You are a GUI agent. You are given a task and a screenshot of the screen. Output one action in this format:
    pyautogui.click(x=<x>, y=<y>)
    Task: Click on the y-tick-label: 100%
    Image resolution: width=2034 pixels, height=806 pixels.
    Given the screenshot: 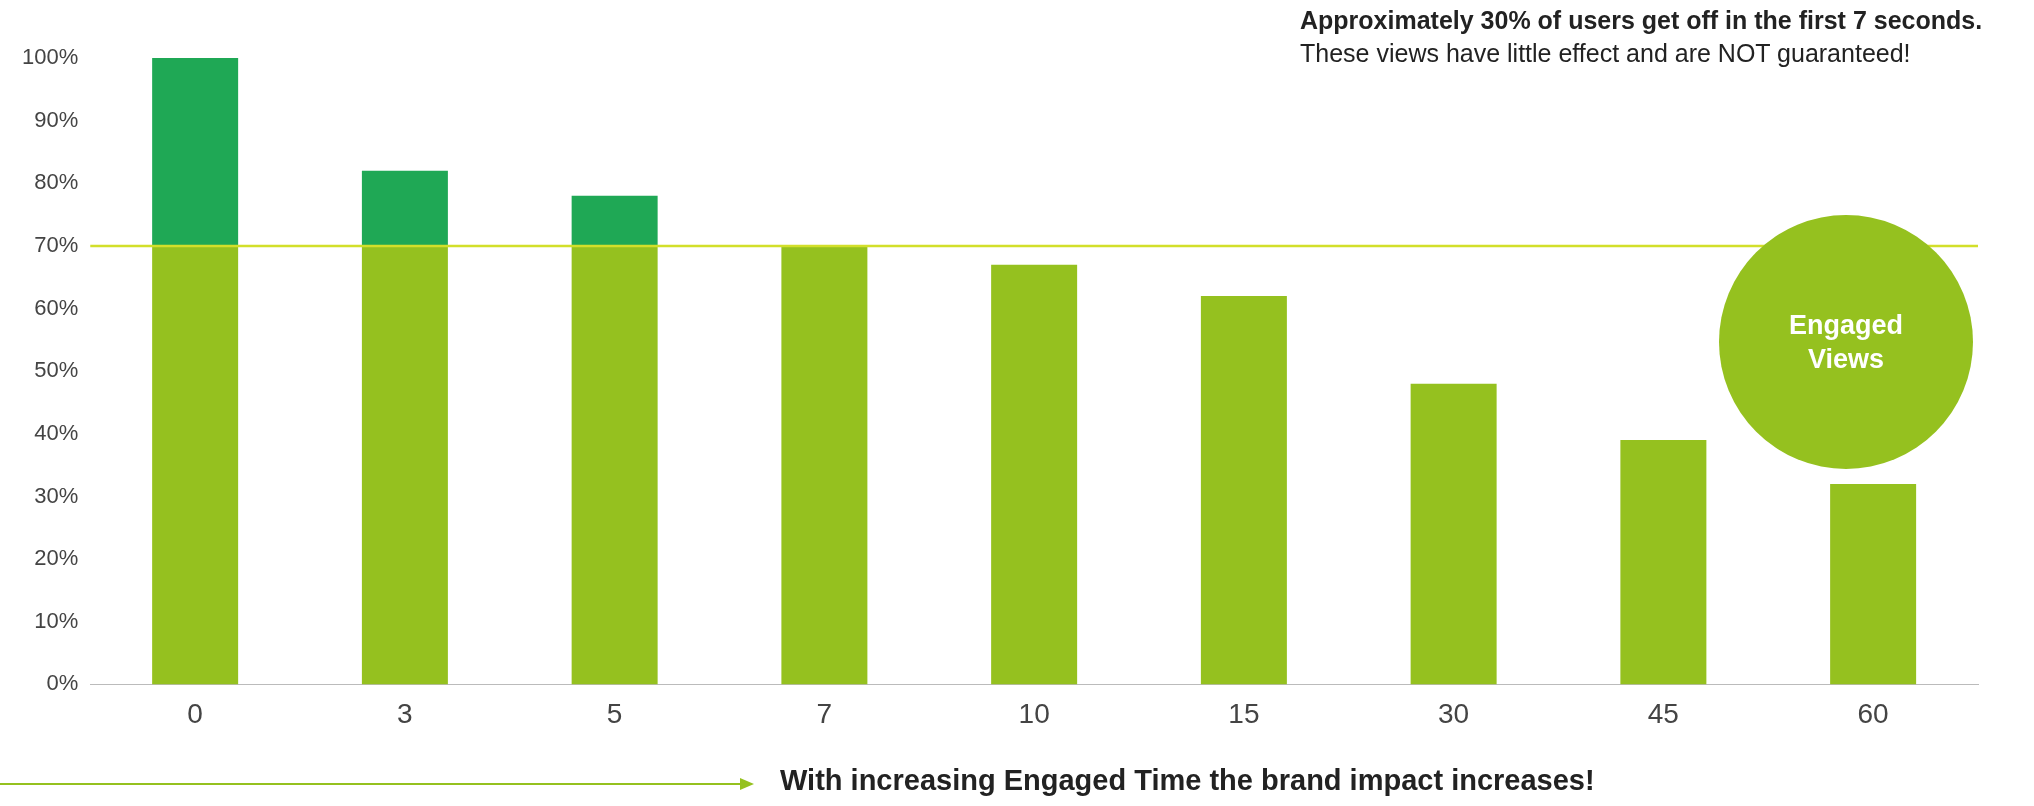 What is the action you would take?
    pyautogui.click(x=50, y=57)
    